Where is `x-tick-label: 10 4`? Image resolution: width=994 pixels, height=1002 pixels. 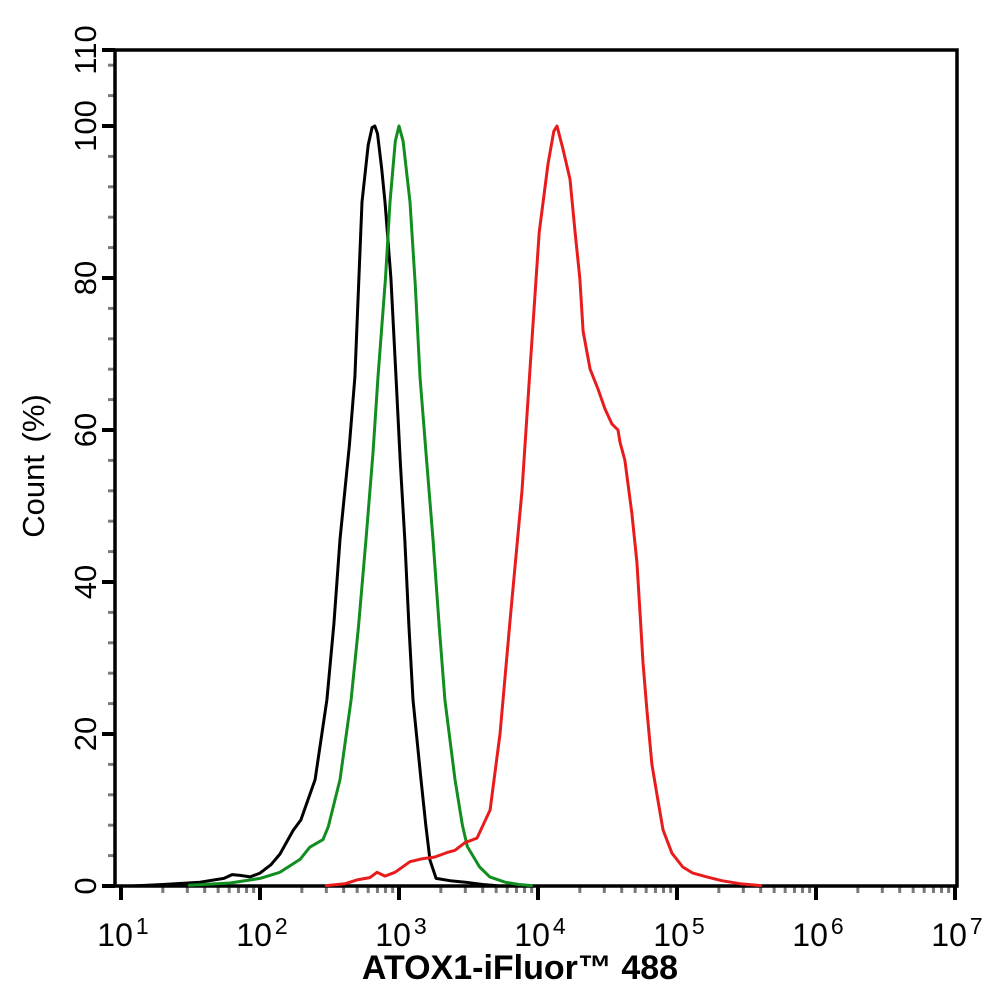 x-tick-label: 10 4 is located at coordinates (540, 933).